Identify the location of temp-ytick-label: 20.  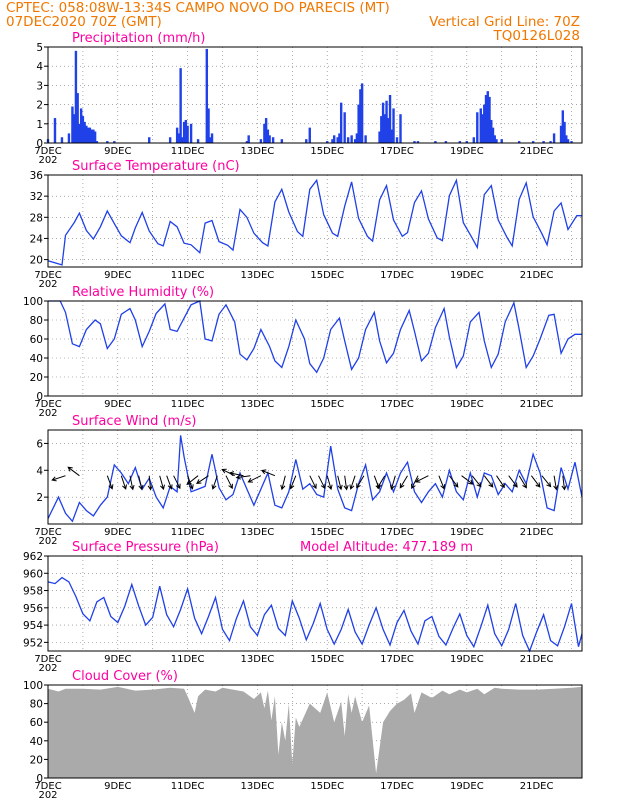
(36, 261).